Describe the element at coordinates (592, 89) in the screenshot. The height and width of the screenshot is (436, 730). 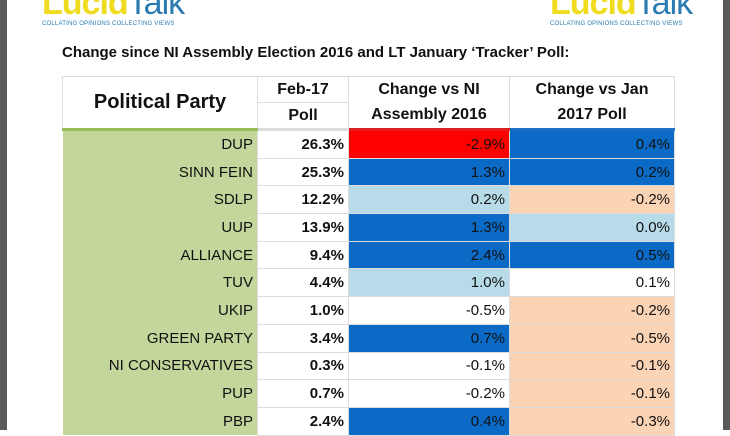
I see `header-change-jan-top: Change vs Jan` at that location.